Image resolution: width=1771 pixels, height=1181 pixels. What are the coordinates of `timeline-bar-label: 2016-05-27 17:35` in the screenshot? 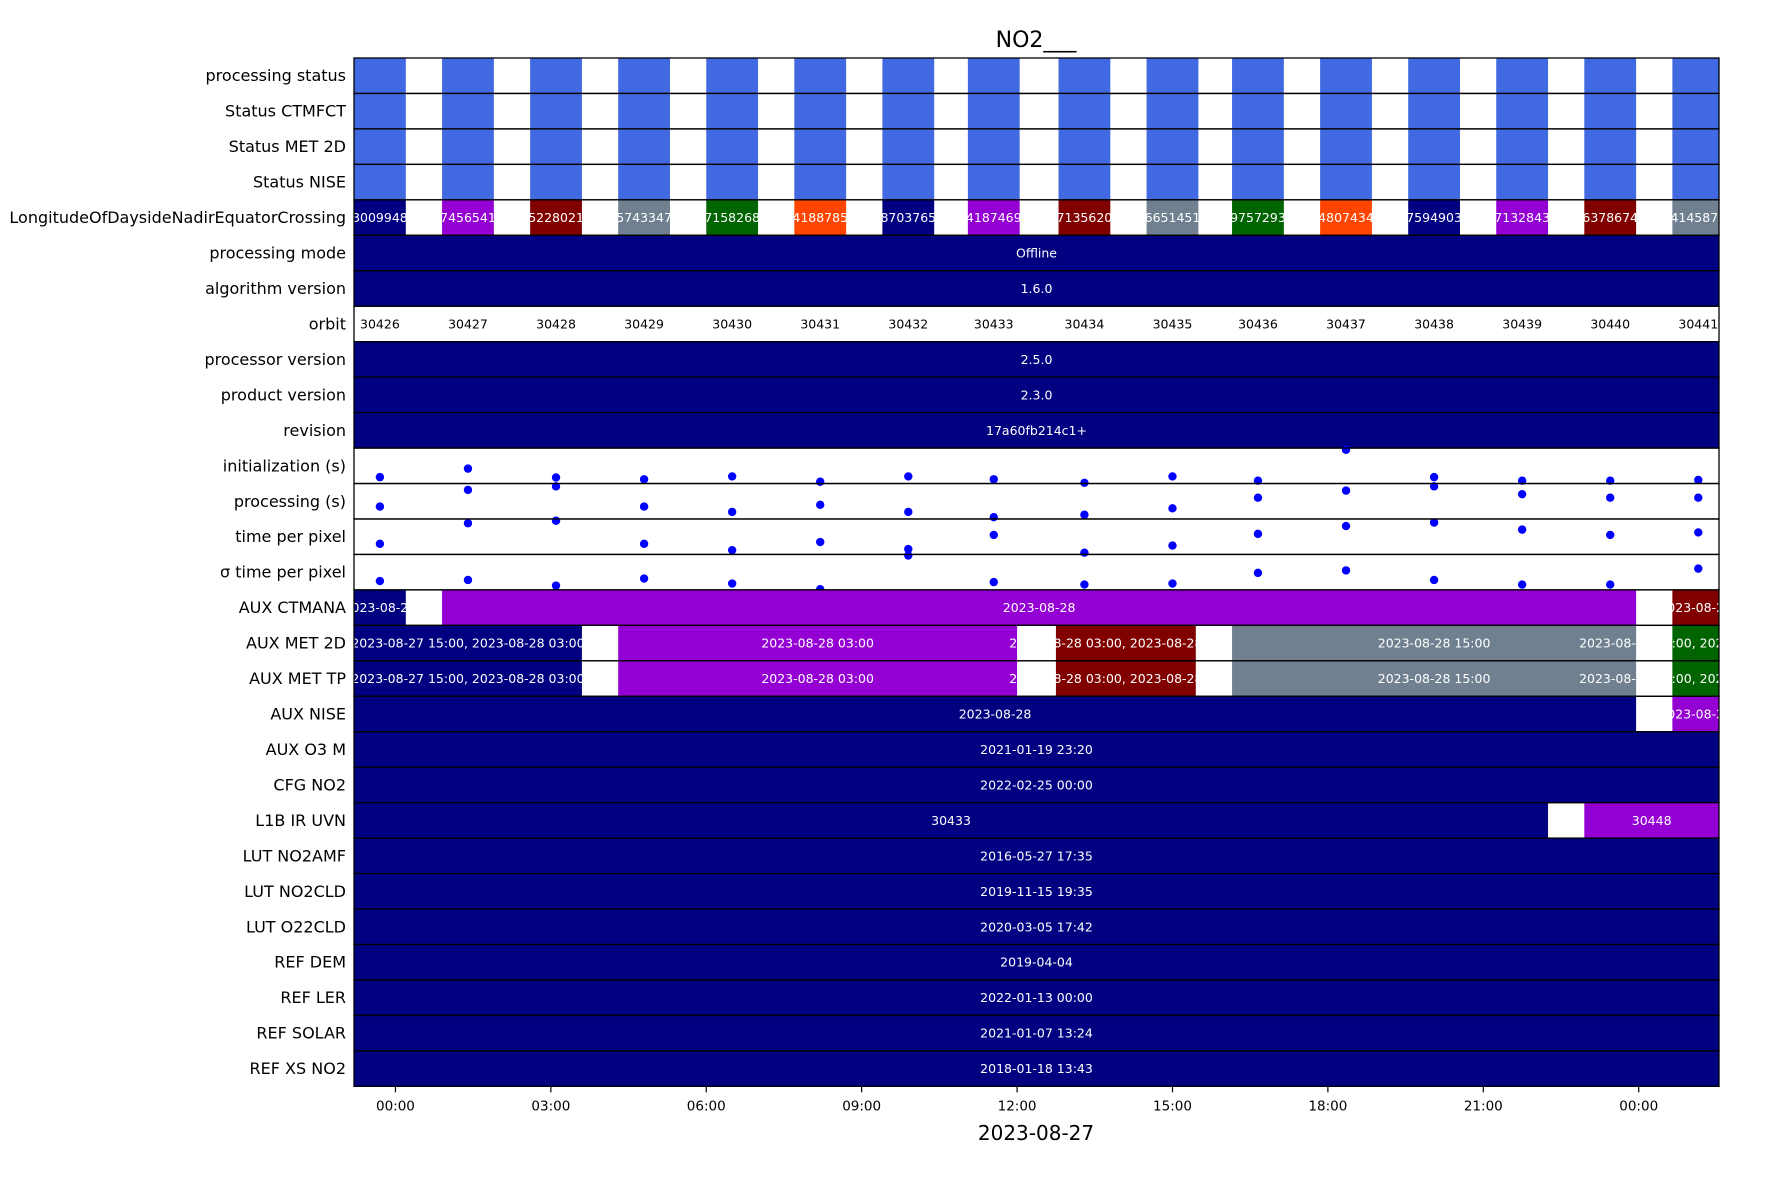 It's located at (1036, 855).